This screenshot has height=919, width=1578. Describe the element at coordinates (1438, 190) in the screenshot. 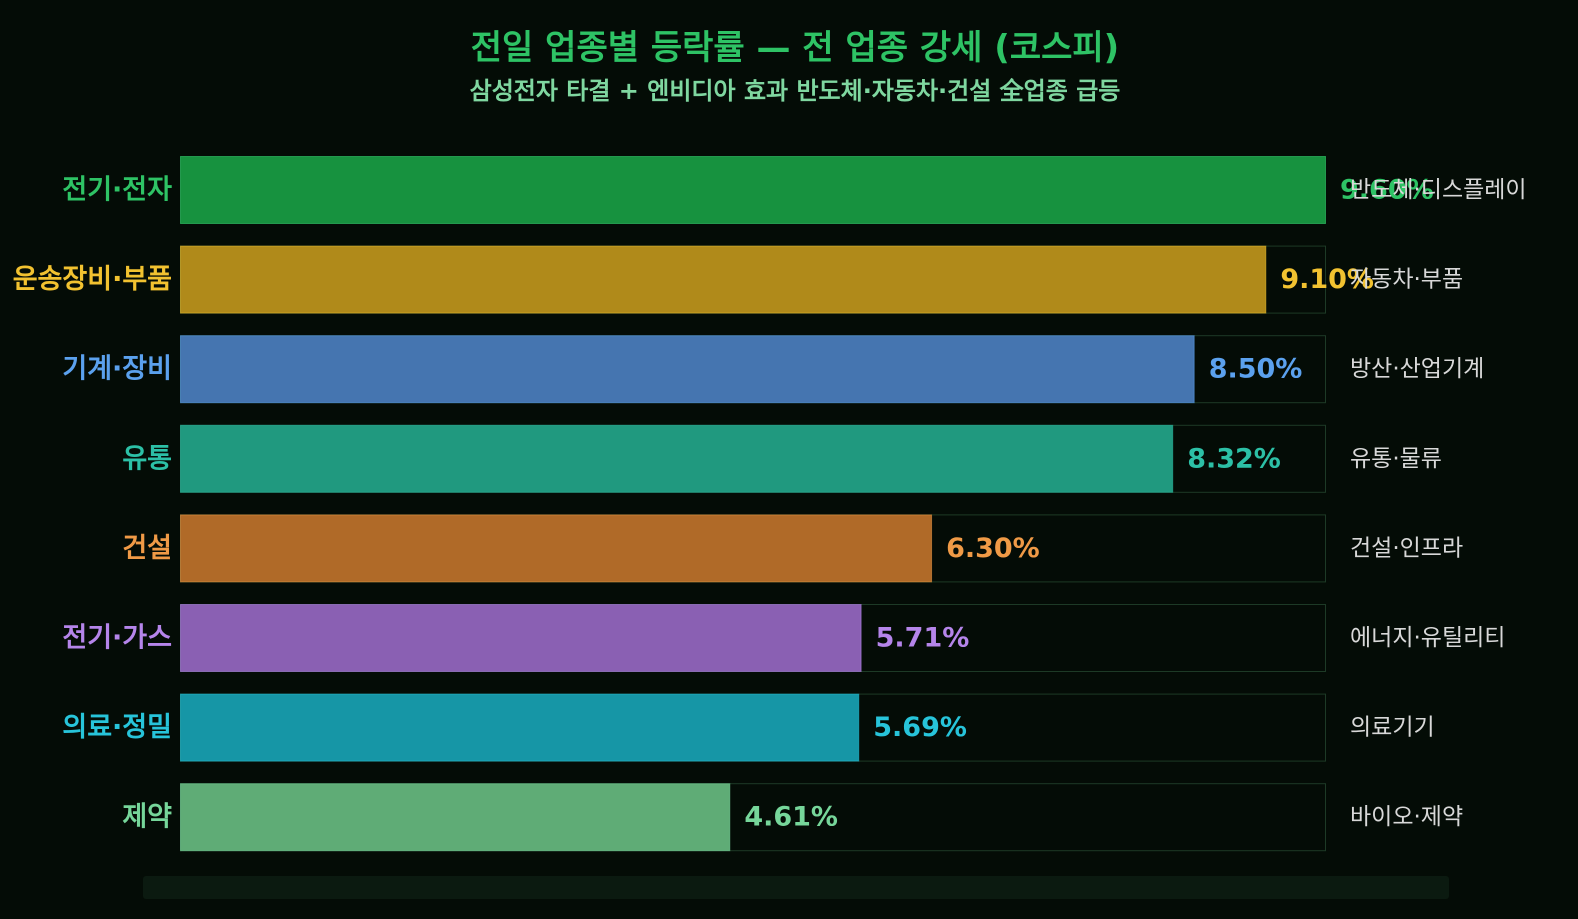

I see `description-label: 반도체·디스플레이` at that location.